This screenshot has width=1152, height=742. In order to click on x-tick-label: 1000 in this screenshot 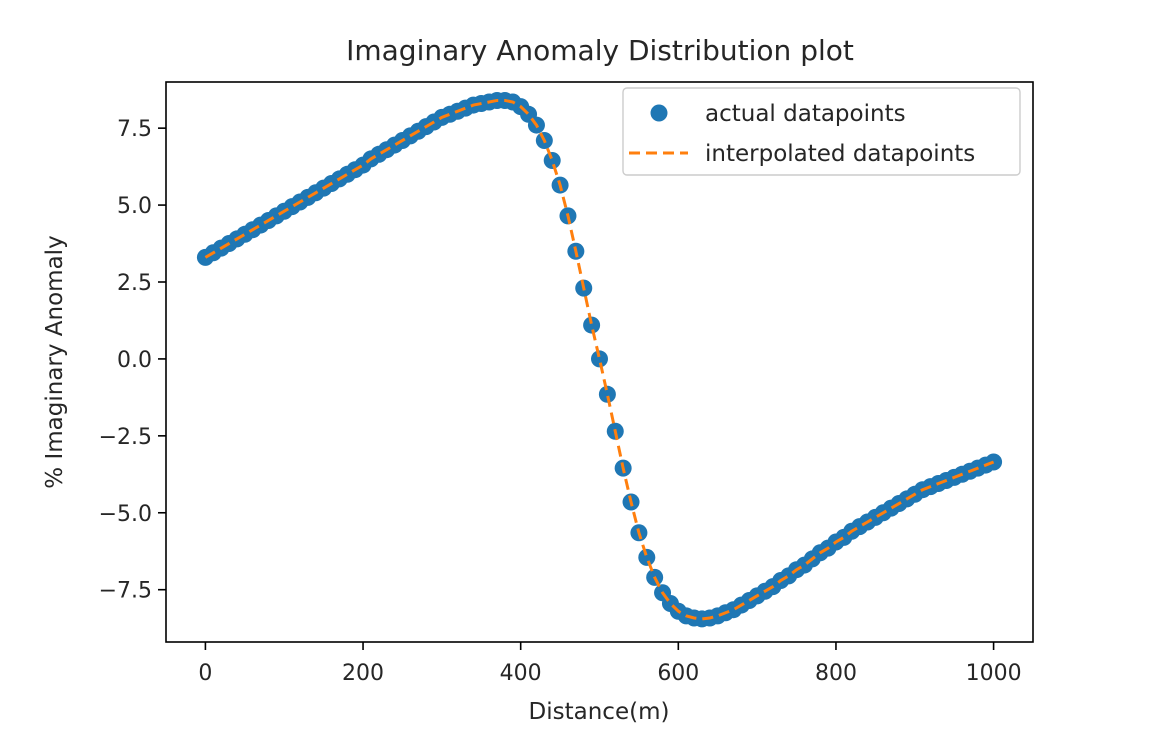, I will do `click(994, 673)`.